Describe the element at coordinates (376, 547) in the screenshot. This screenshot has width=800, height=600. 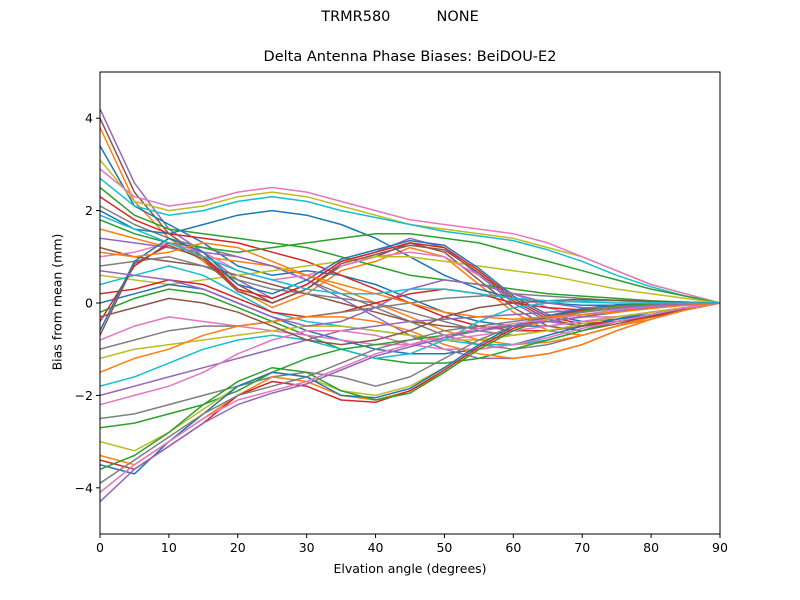
I see `x-tick-label-4: 40` at that location.